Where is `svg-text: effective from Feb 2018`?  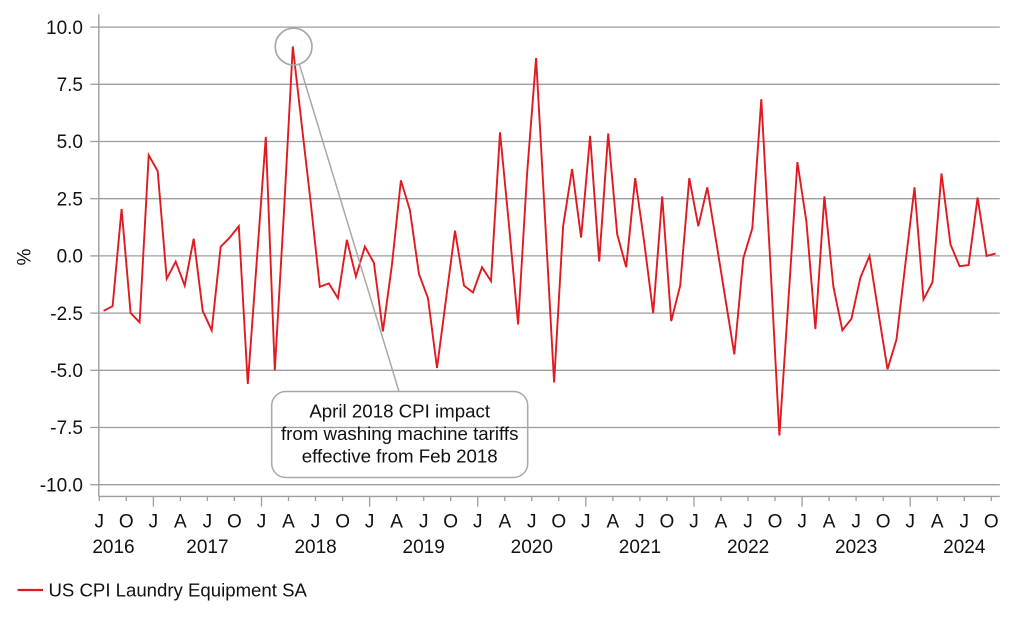
svg-text: effective from Feb 2018 is located at coordinates (400, 455).